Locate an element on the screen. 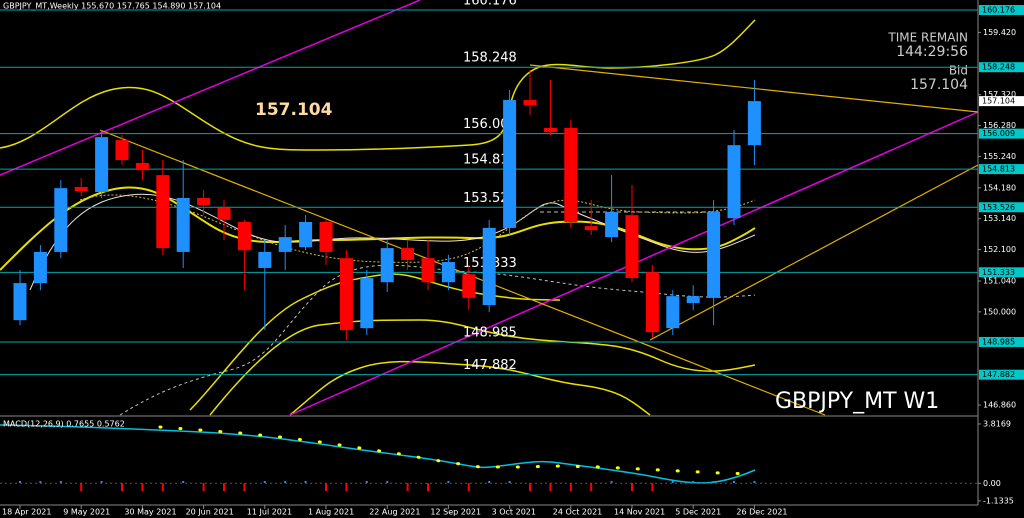 The width and height of the screenshot is (1024, 518). y-tick-label: 157.320 is located at coordinates (999, 94).